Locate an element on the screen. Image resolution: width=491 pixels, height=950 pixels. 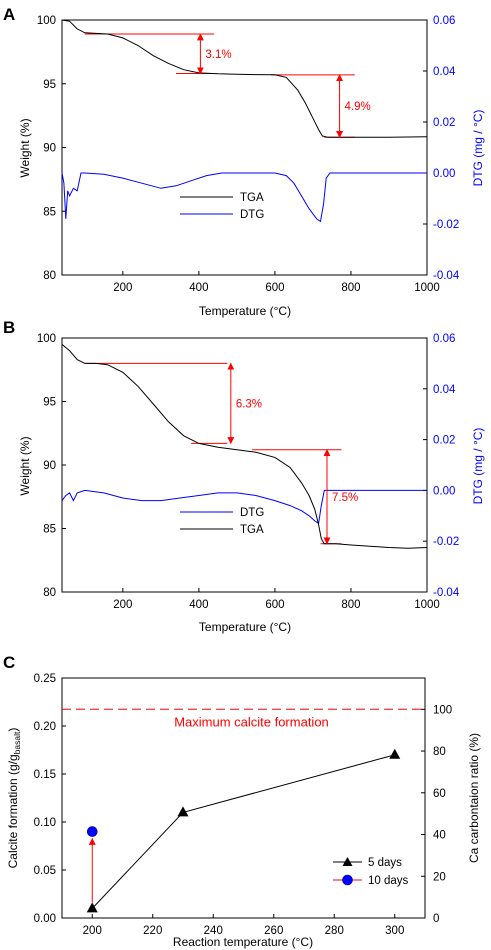
y-tick-label: 0.10 is located at coordinates (45, 823).